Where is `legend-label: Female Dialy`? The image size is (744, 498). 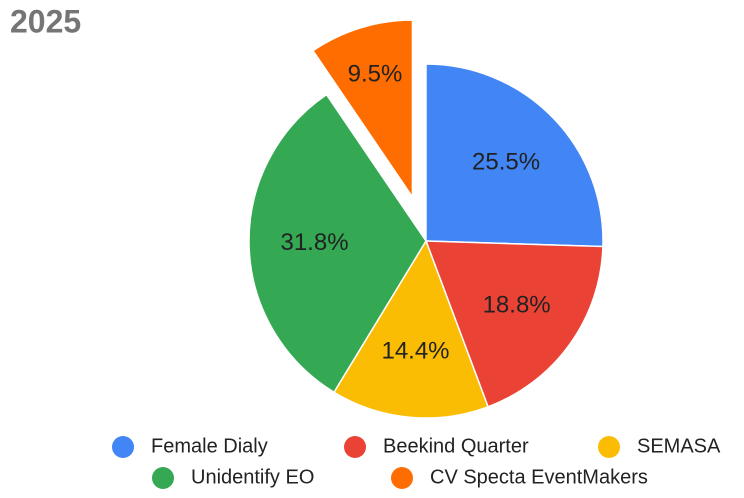 legend-label: Female Dialy is located at coordinates (209, 446).